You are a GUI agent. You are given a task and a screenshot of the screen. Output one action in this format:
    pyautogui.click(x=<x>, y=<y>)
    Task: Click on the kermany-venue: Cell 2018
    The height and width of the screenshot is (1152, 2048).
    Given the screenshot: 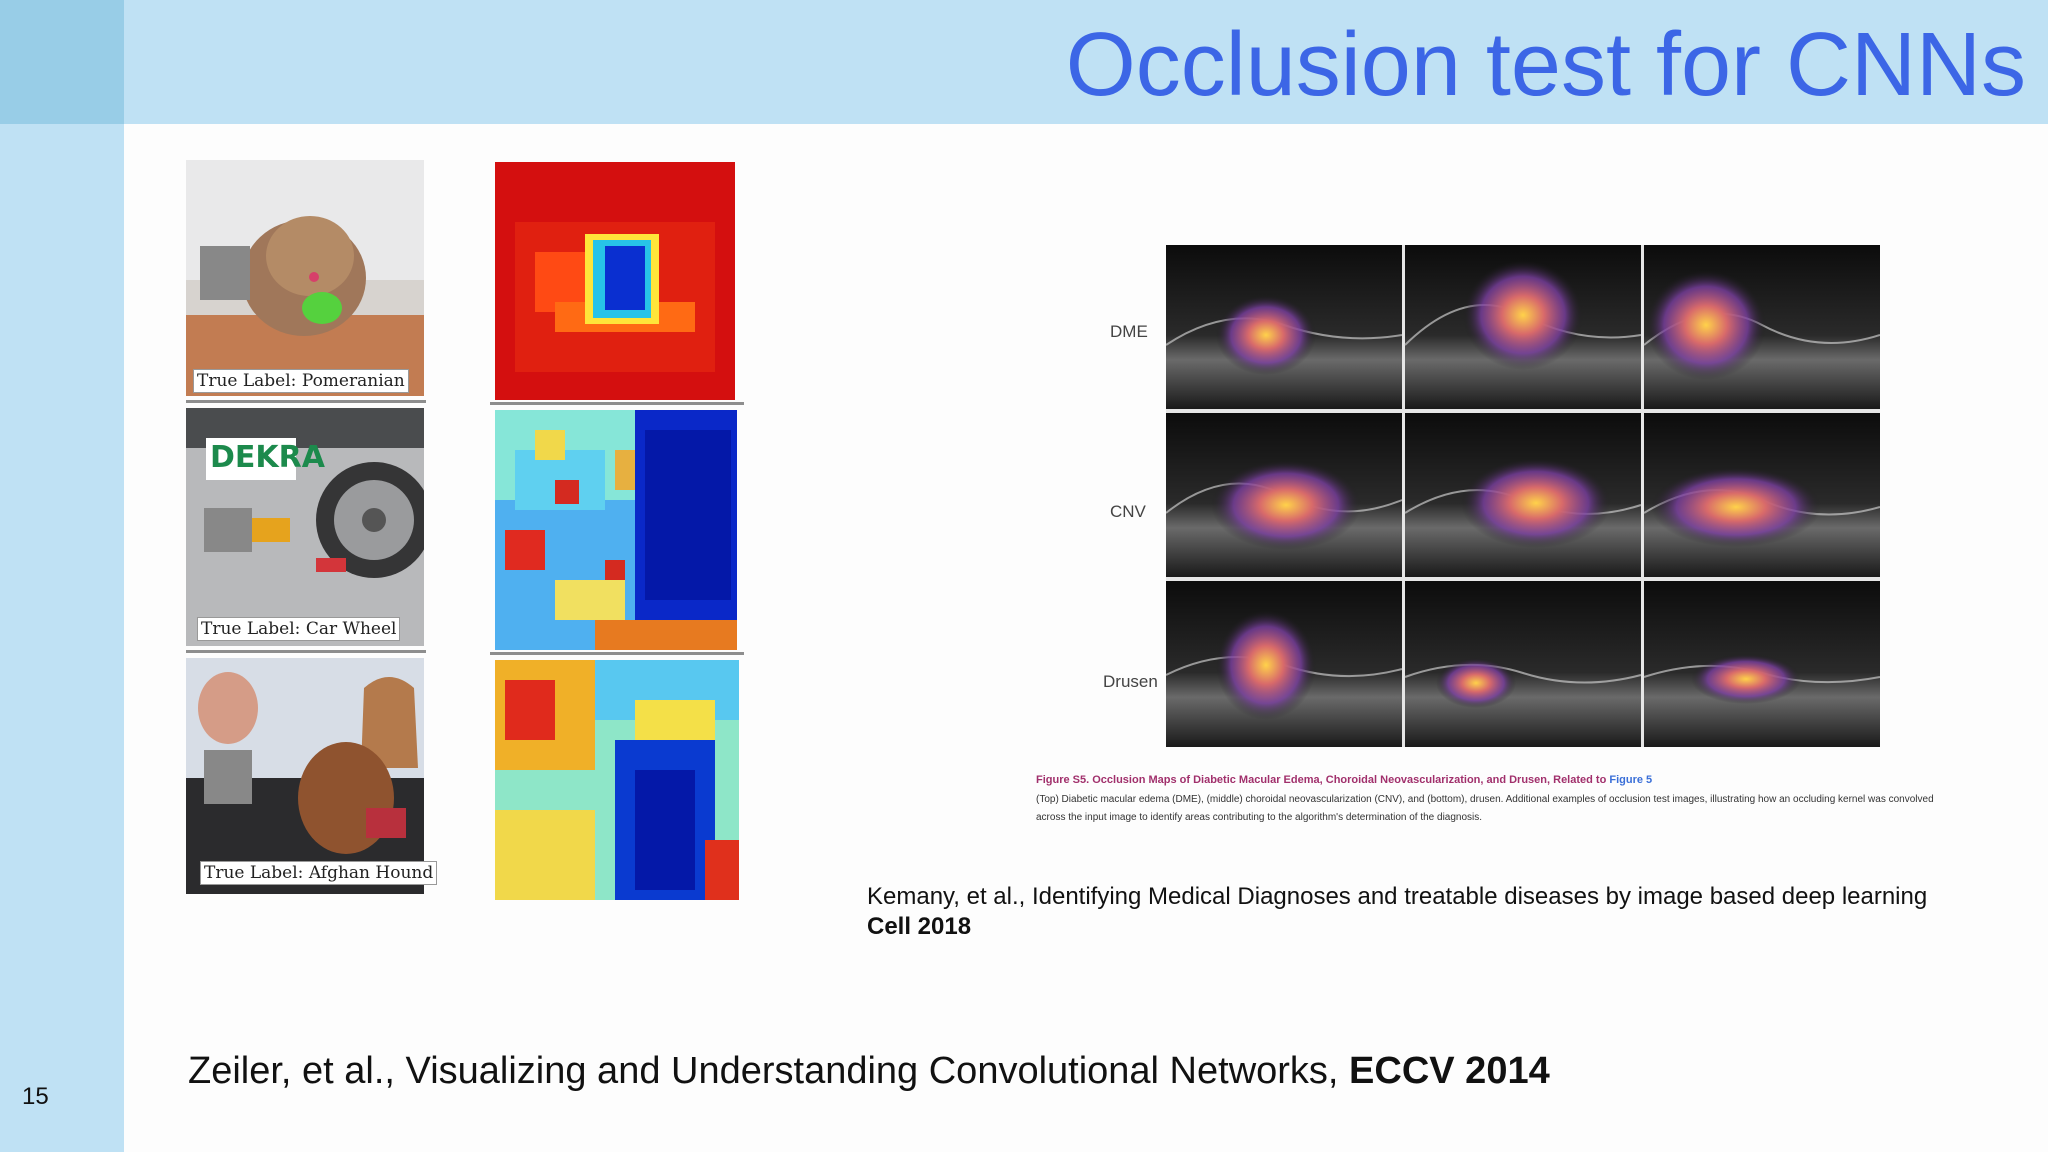 What is the action you would take?
    pyautogui.click(x=919, y=926)
    